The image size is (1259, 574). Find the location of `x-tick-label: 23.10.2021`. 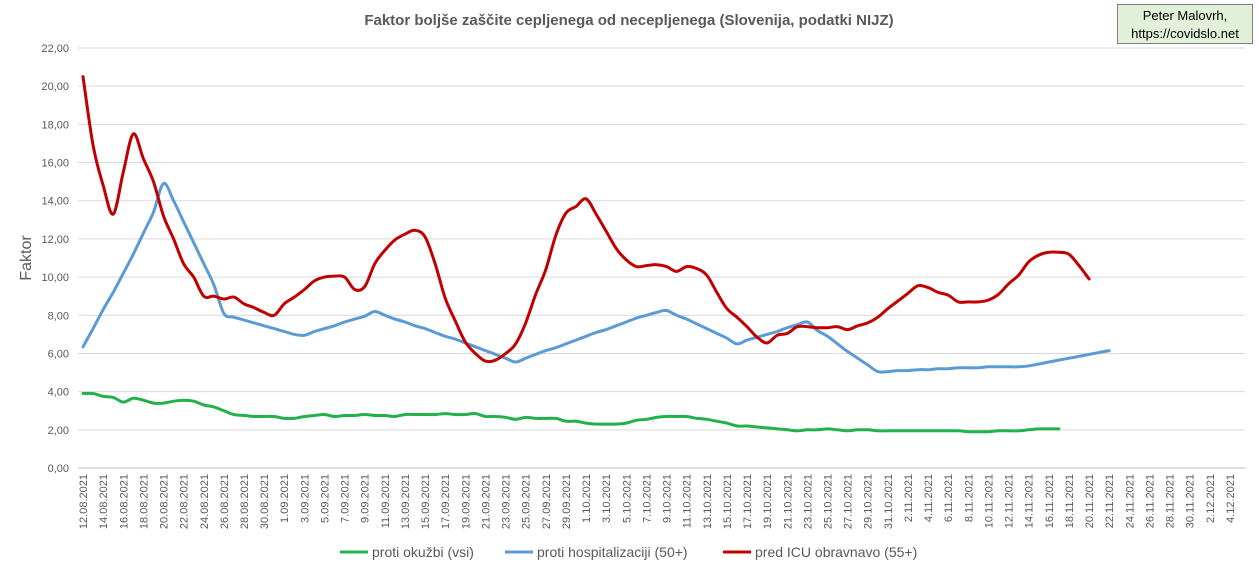

x-tick-label: 23.10.2021 is located at coordinates (808, 501).